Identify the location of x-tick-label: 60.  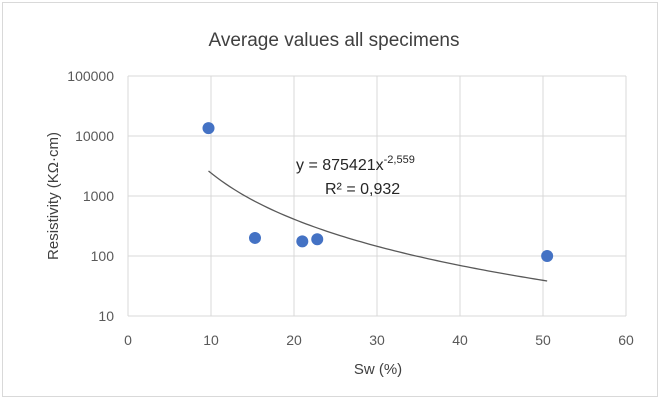
(626, 340).